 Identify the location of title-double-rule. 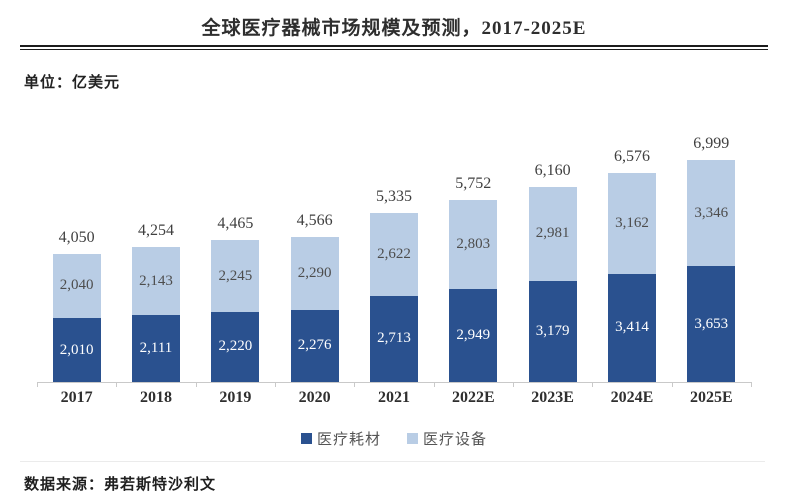
(394, 47).